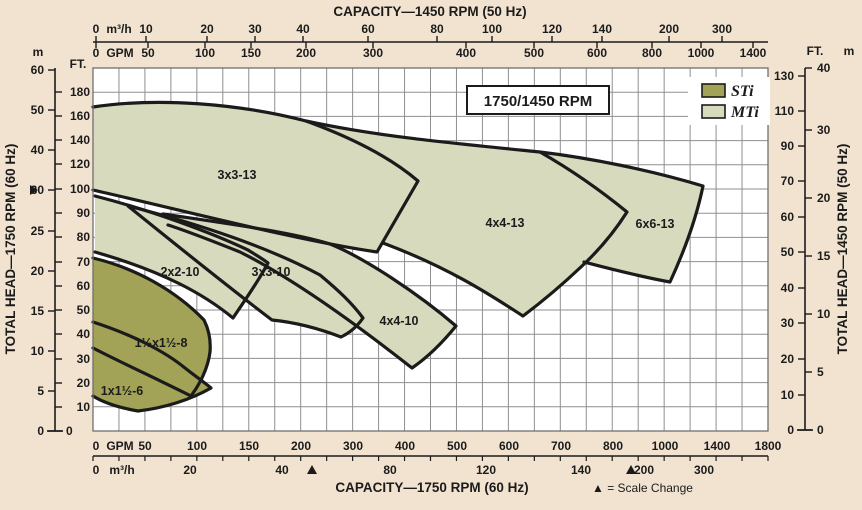  Describe the element at coordinates (38, 110) in the screenshot. I see `left-m-tick-label: 50` at that location.